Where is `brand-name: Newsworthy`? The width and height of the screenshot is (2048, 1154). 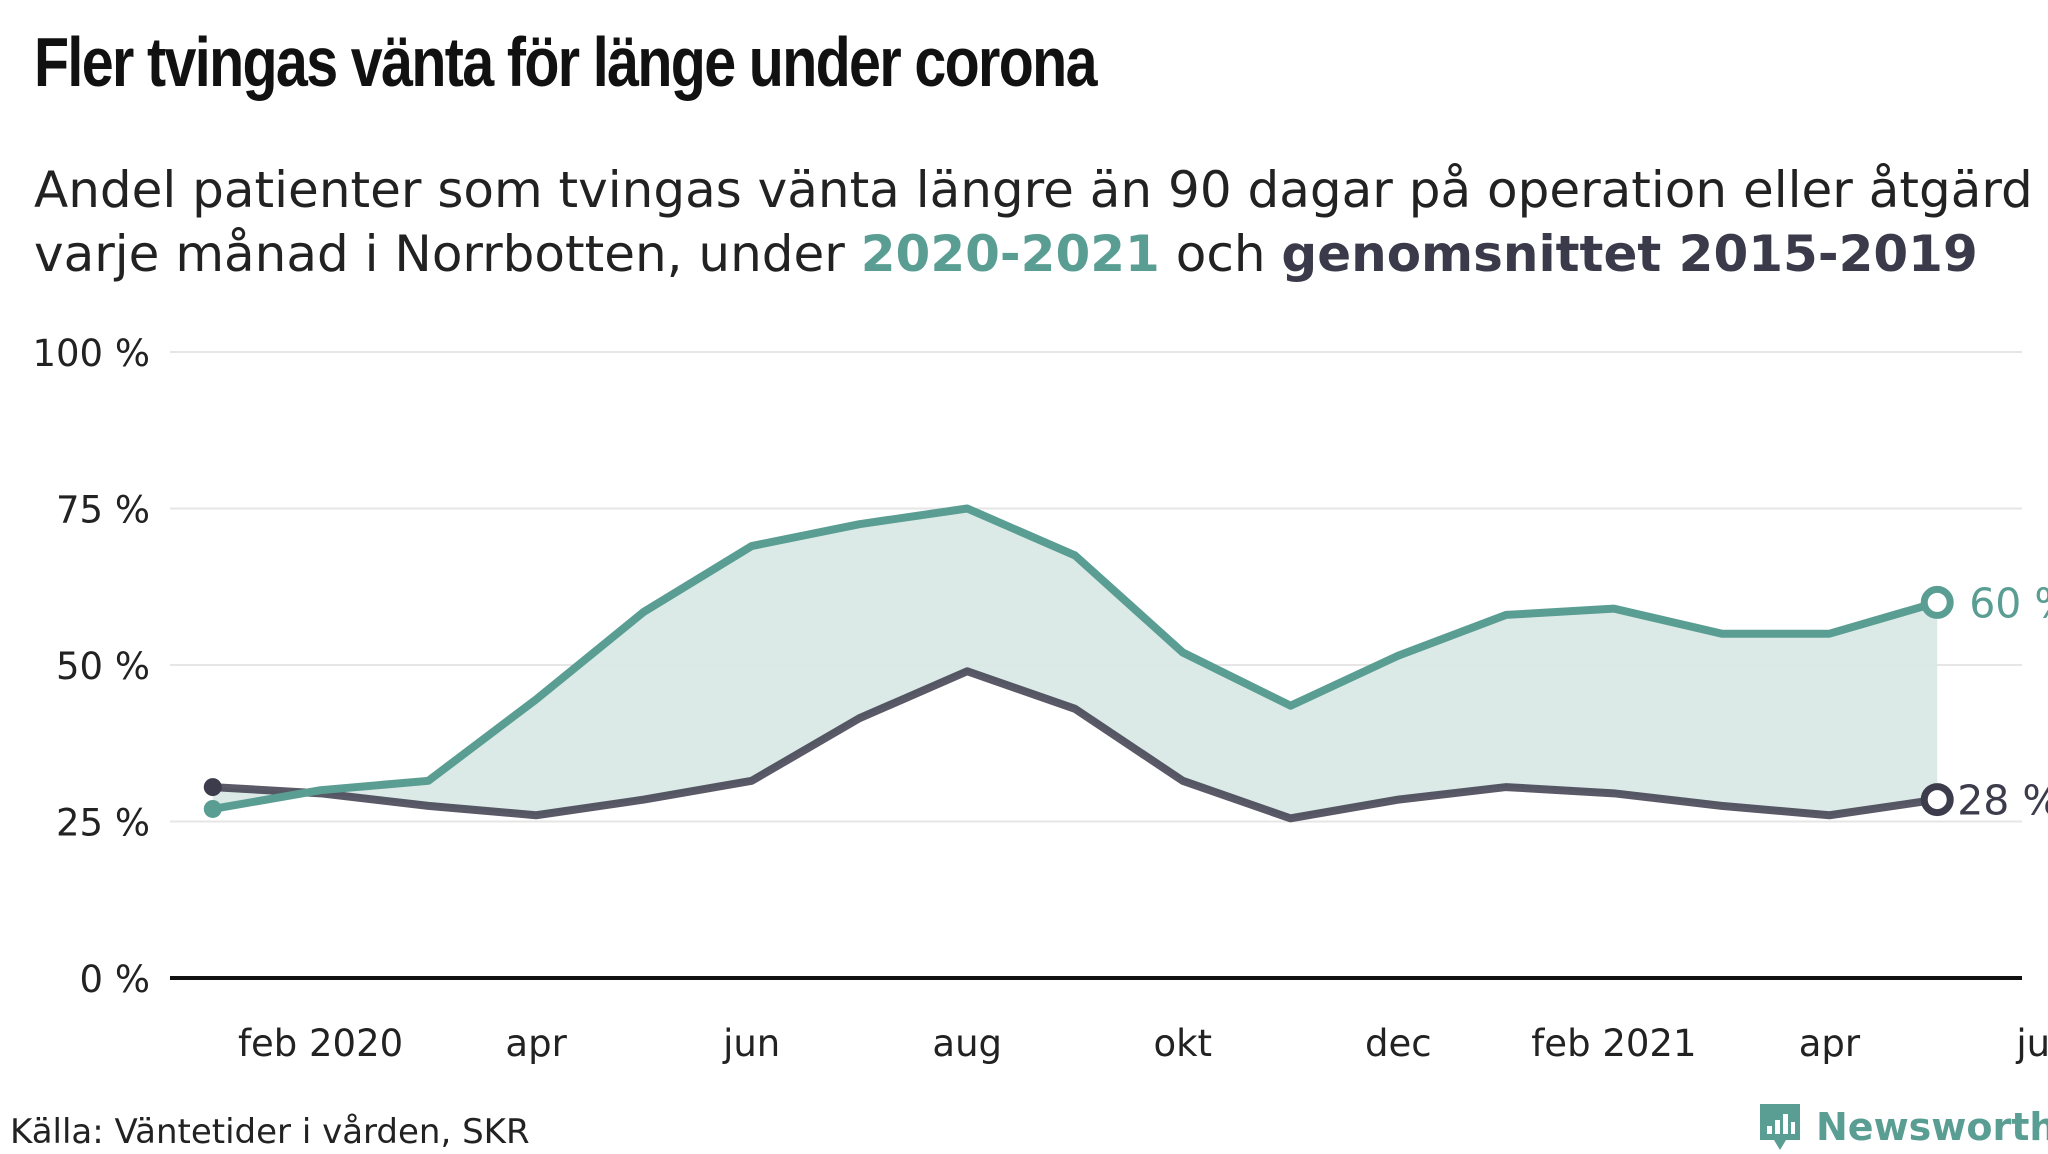
brand-name: Newsworthy is located at coordinates (1932, 1127).